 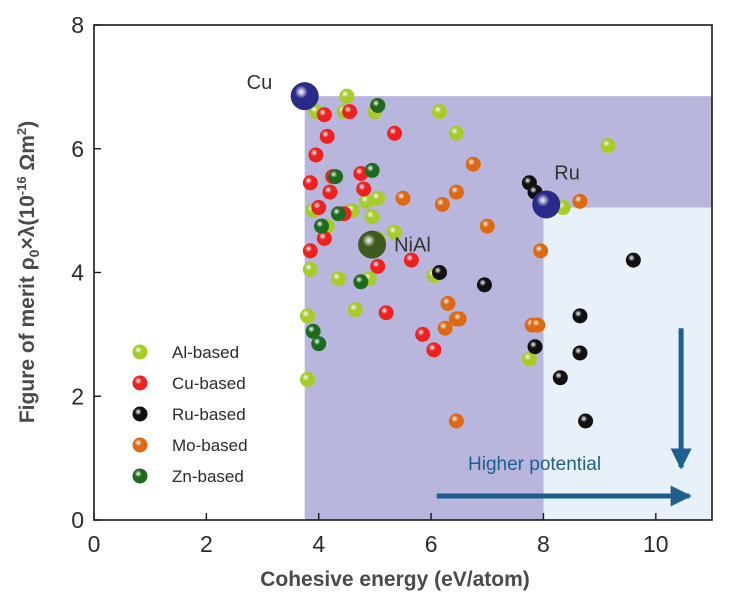 What do you see at coordinates (543, 544) in the screenshot?
I see `x-tick-label: 8` at bounding box center [543, 544].